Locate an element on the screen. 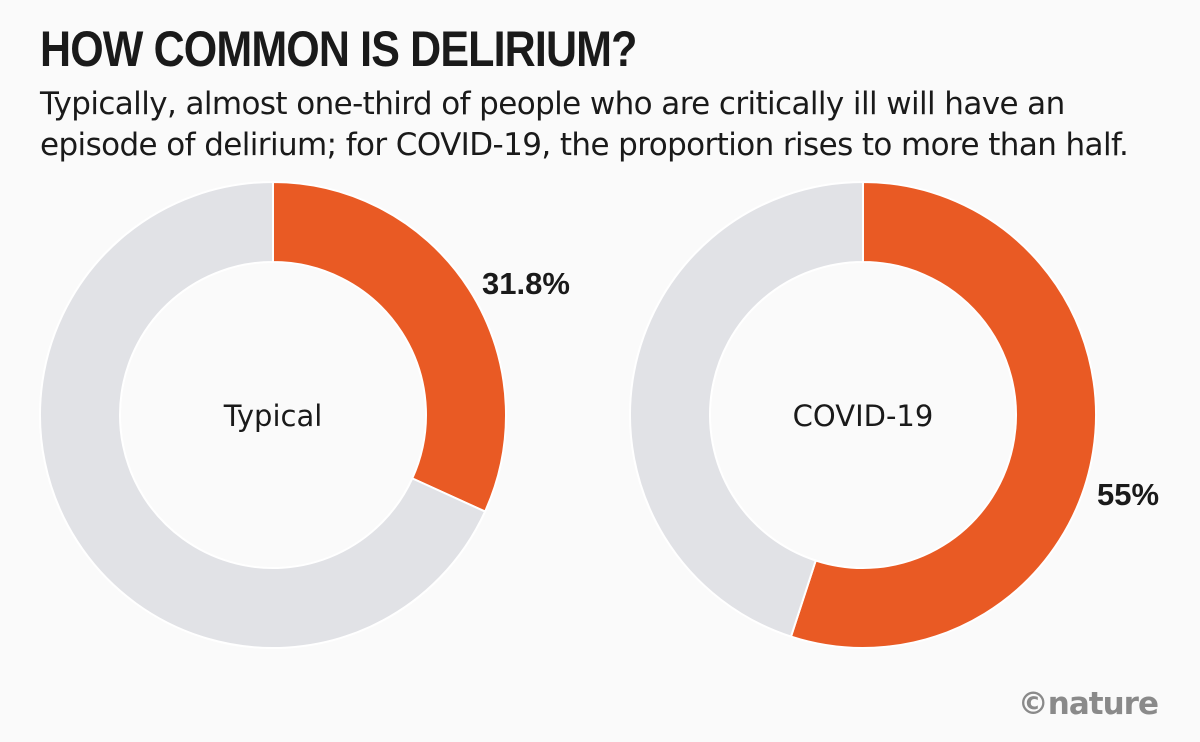 The image size is (1200, 742). donut-0-center-label: Typical is located at coordinates (273, 416).